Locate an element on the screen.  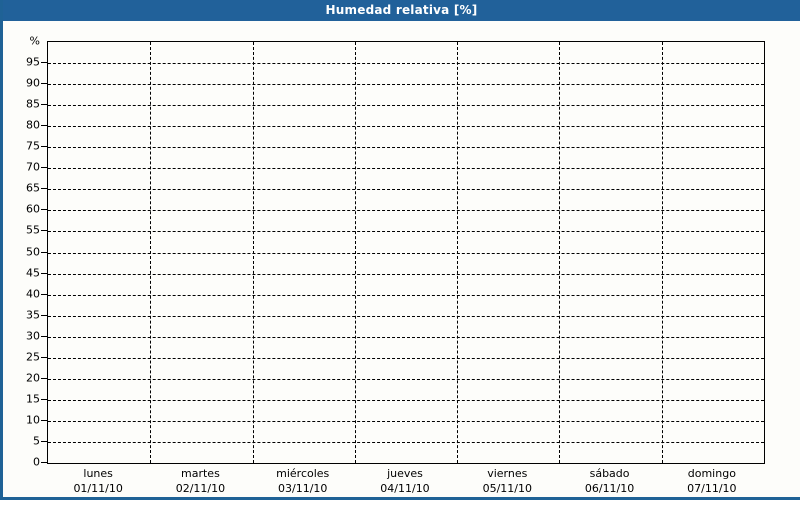
x-axis-tick-label: lunes 01/11/10 is located at coordinates (98, 481).